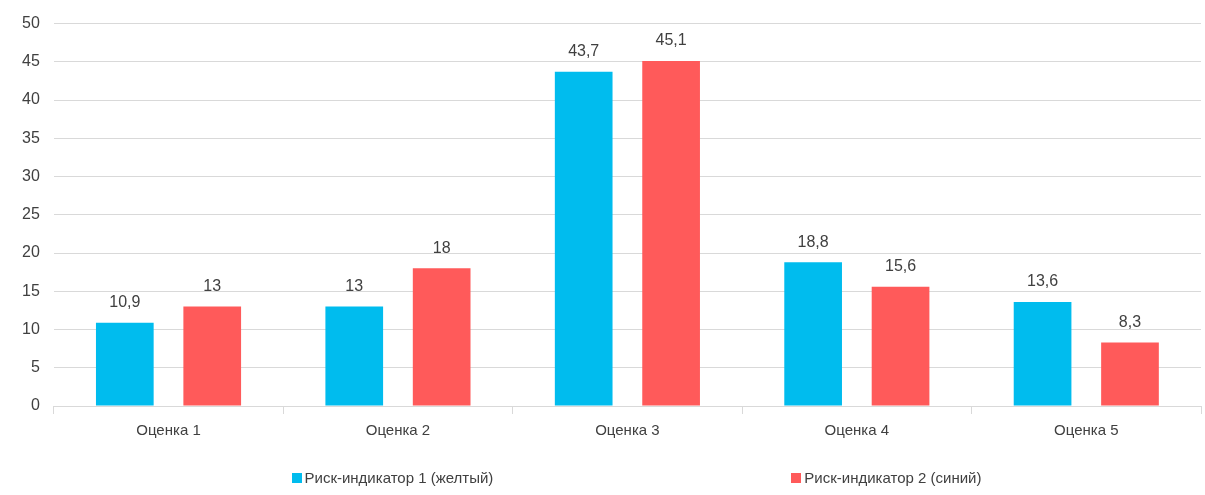 The image size is (1205, 495). Describe the element at coordinates (31, 99) in the screenshot. I see `y-tick-label: 40` at that location.